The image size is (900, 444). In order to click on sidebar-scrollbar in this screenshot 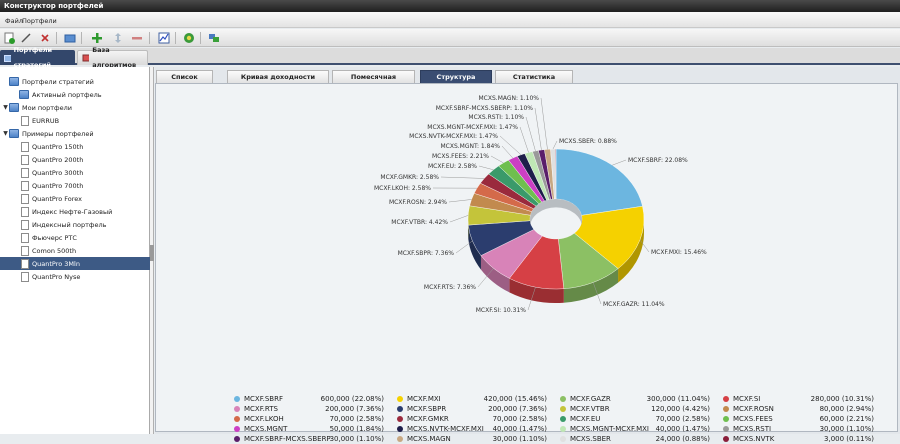, I will do `click(152, 250)`.